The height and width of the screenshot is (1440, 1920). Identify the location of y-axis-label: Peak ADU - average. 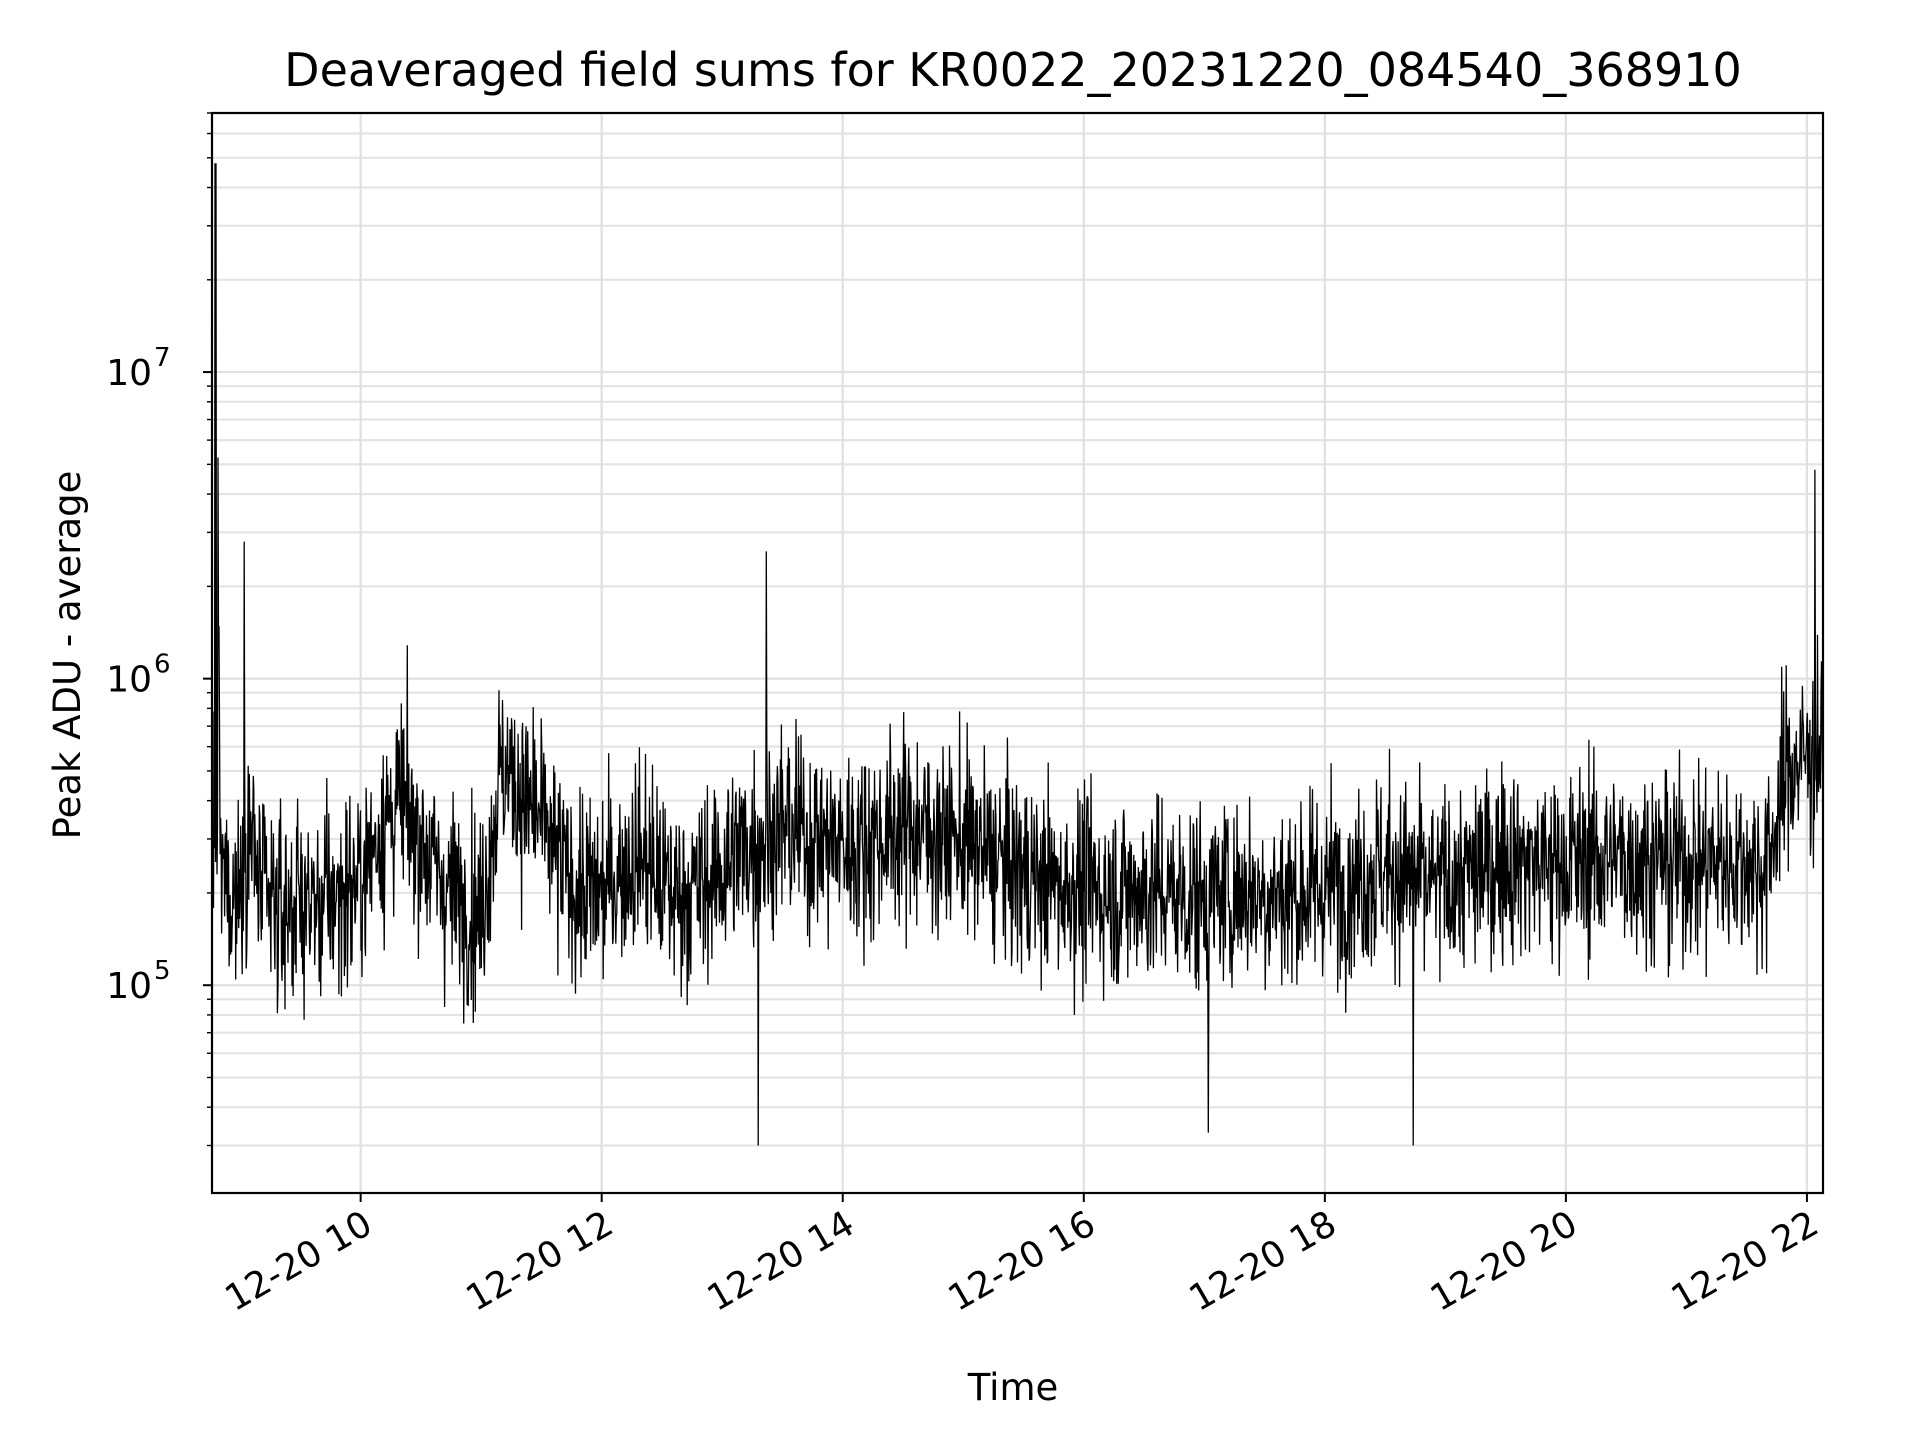
(67, 655).